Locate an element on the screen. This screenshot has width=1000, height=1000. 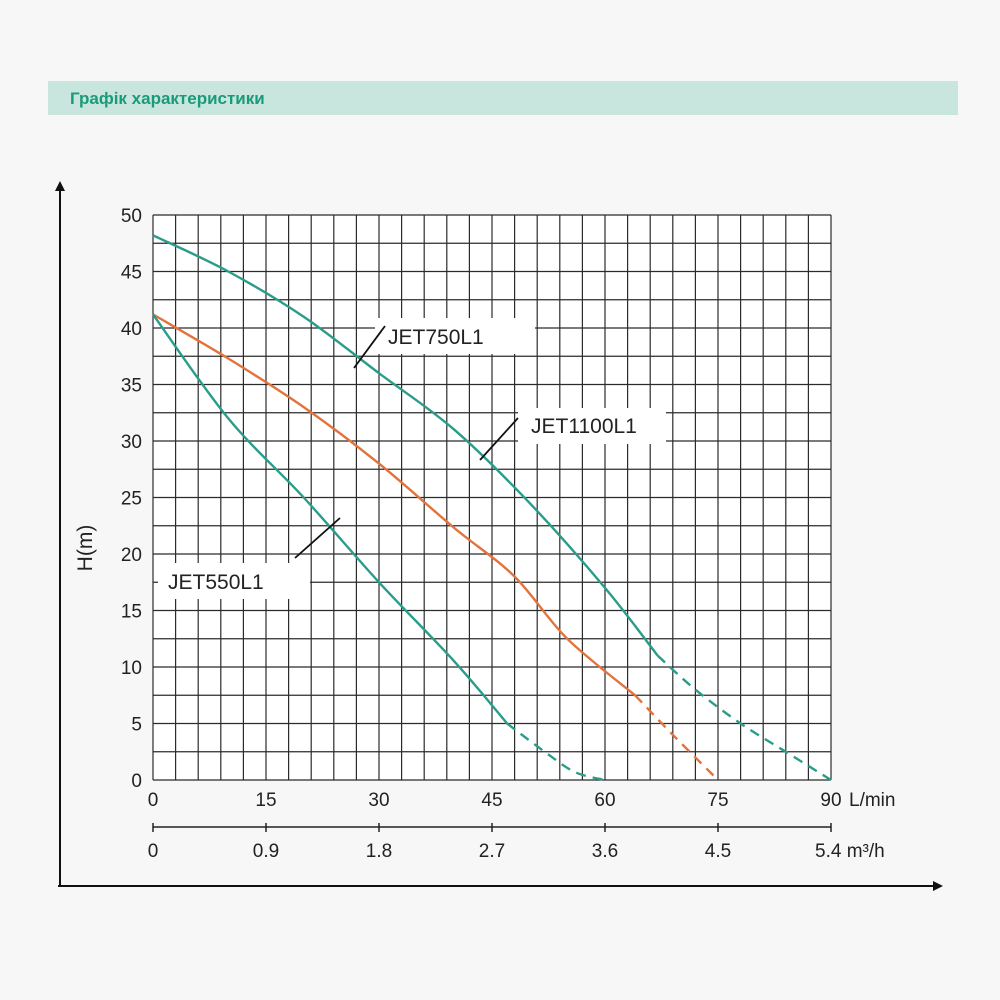
y-tick-label: 20 is located at coordinates (131, 555).